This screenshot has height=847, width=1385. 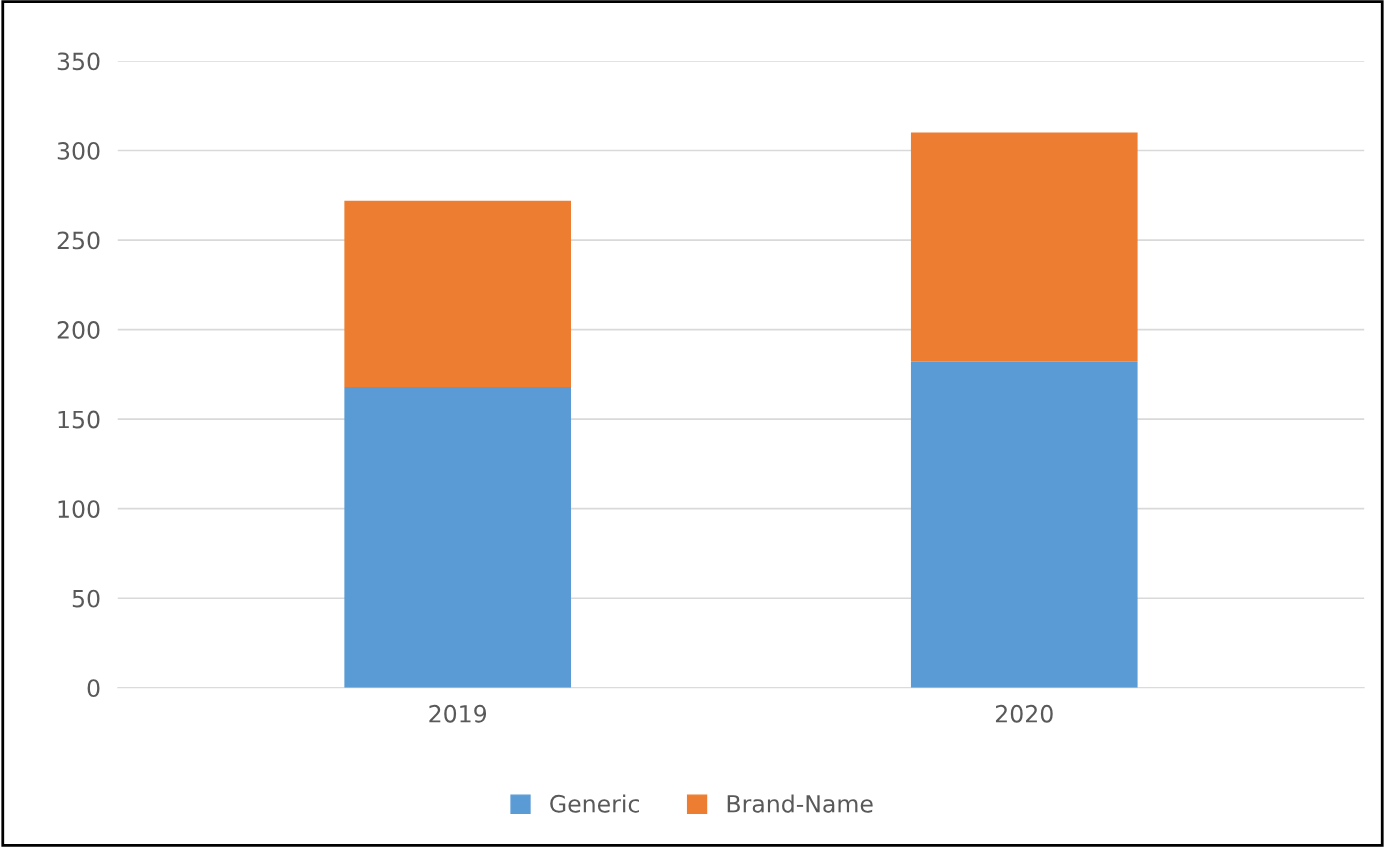 What do you see at coordinates (79, 419) in the screenshot?
I see `y-tick-label: 150` at bounding box center [79, 419].